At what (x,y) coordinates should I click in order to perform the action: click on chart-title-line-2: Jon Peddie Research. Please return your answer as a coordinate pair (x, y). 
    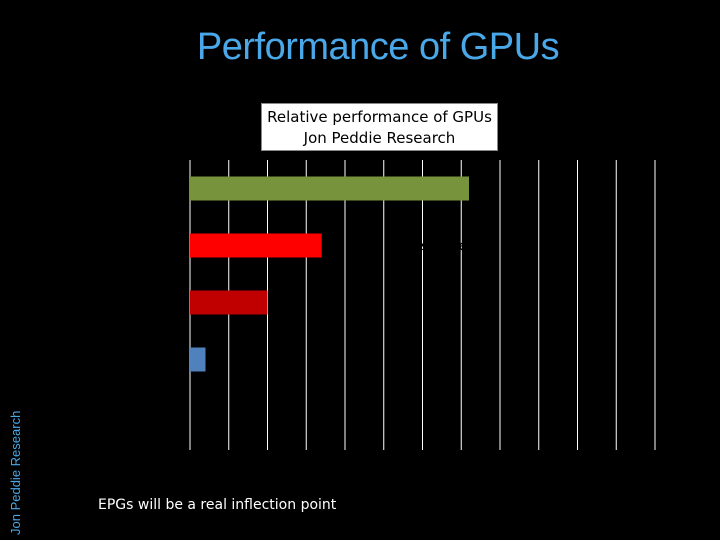
    Looking at the image, I should click on (379, 138).